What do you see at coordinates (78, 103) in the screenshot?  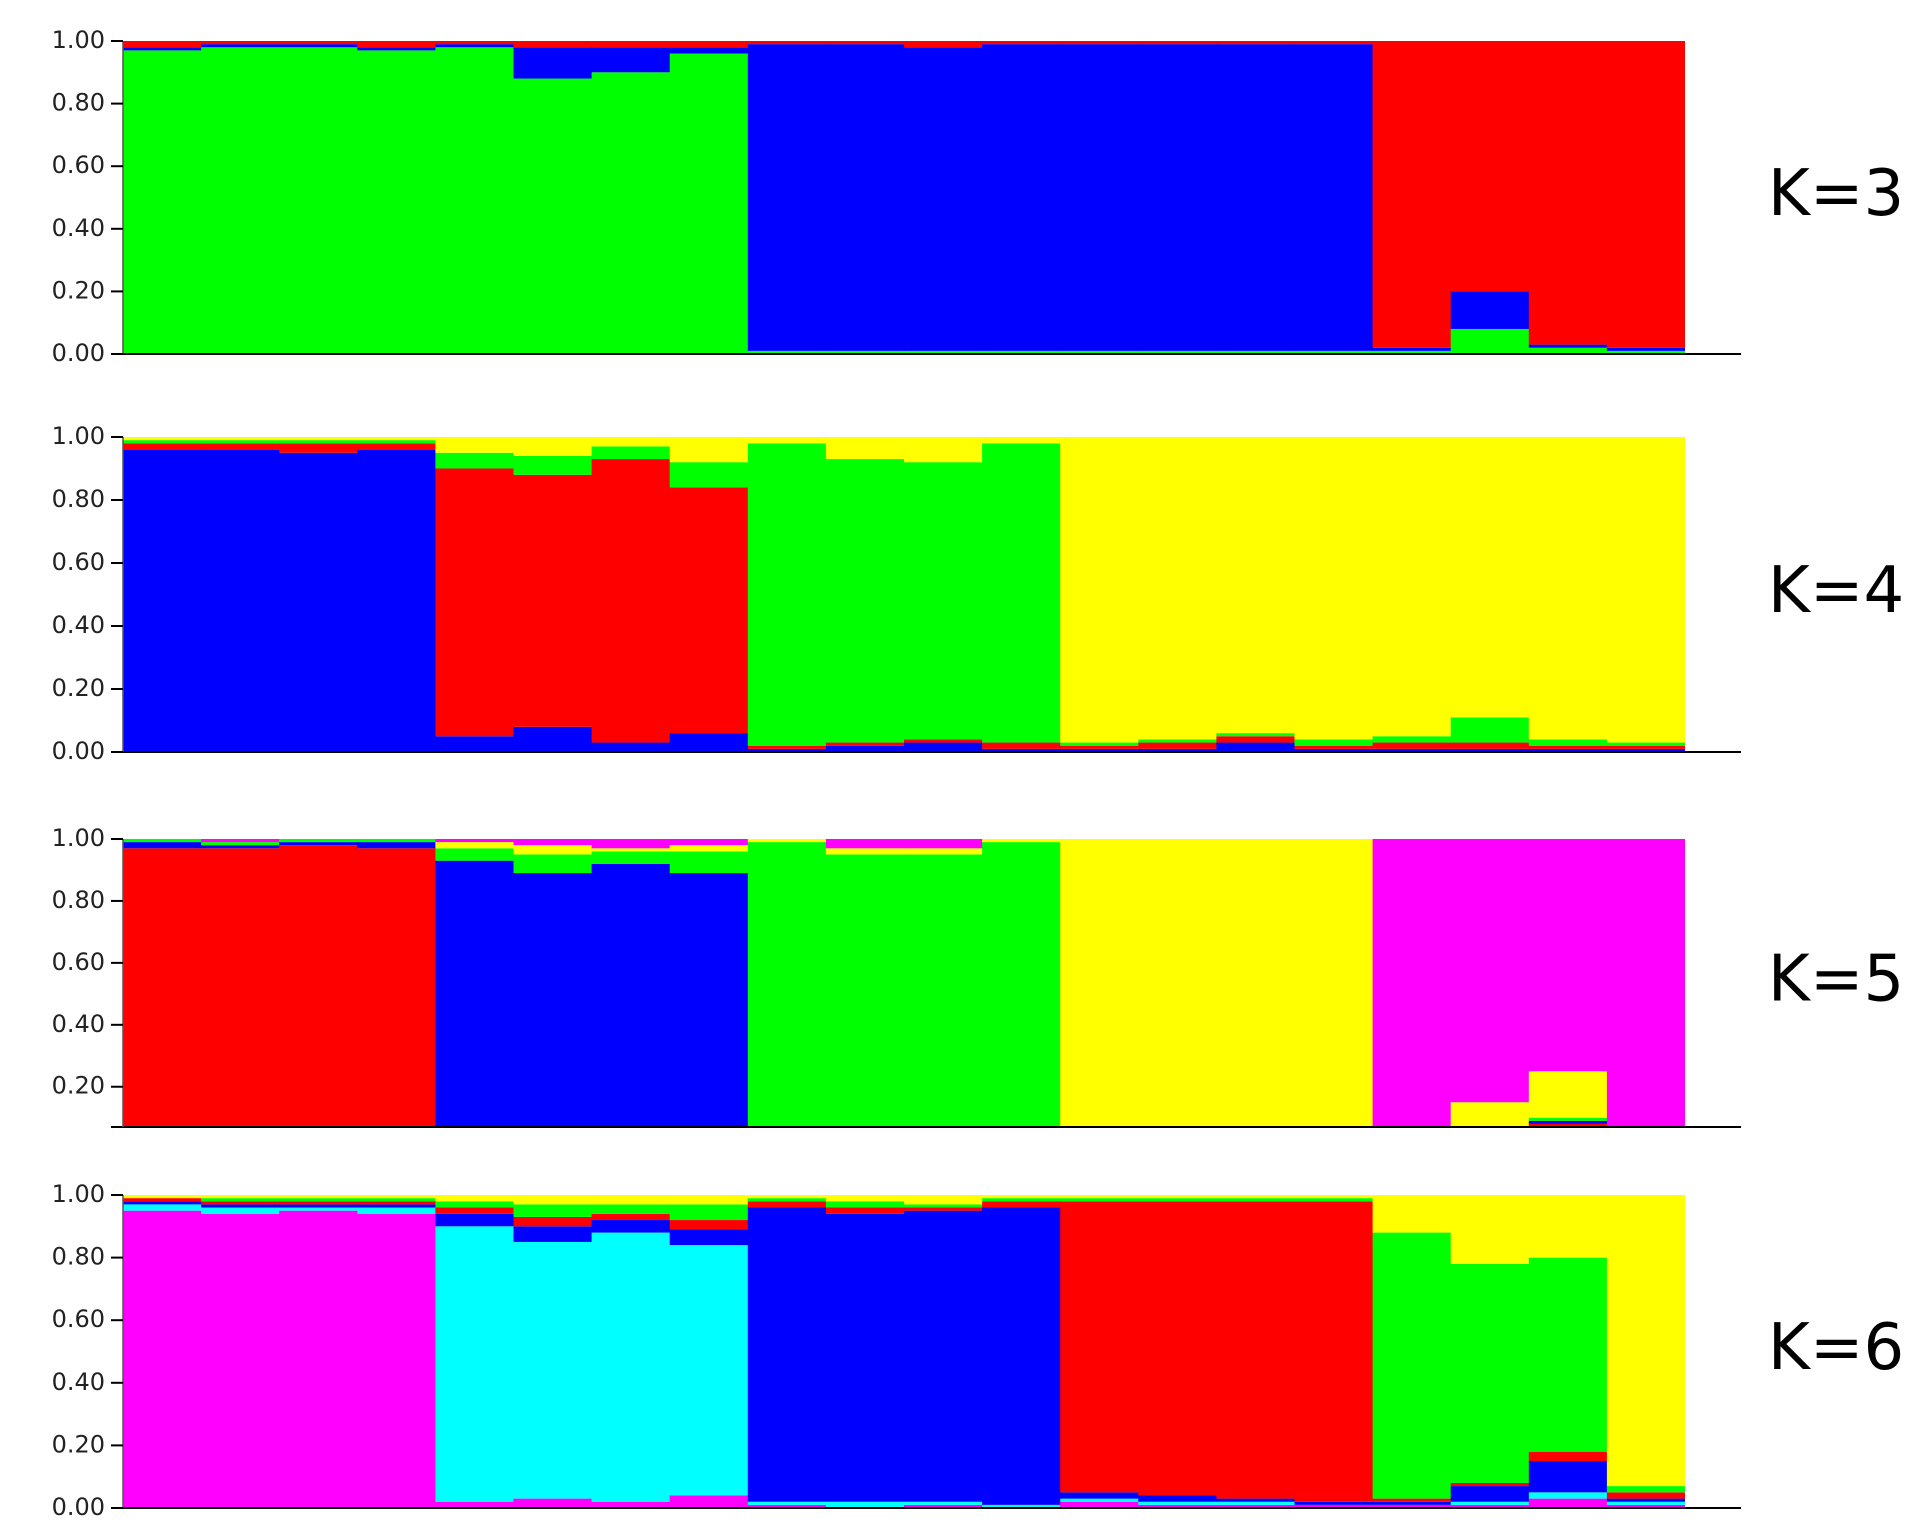 I see `y-tick-label: 0.80` at bounding box center [78, 103].